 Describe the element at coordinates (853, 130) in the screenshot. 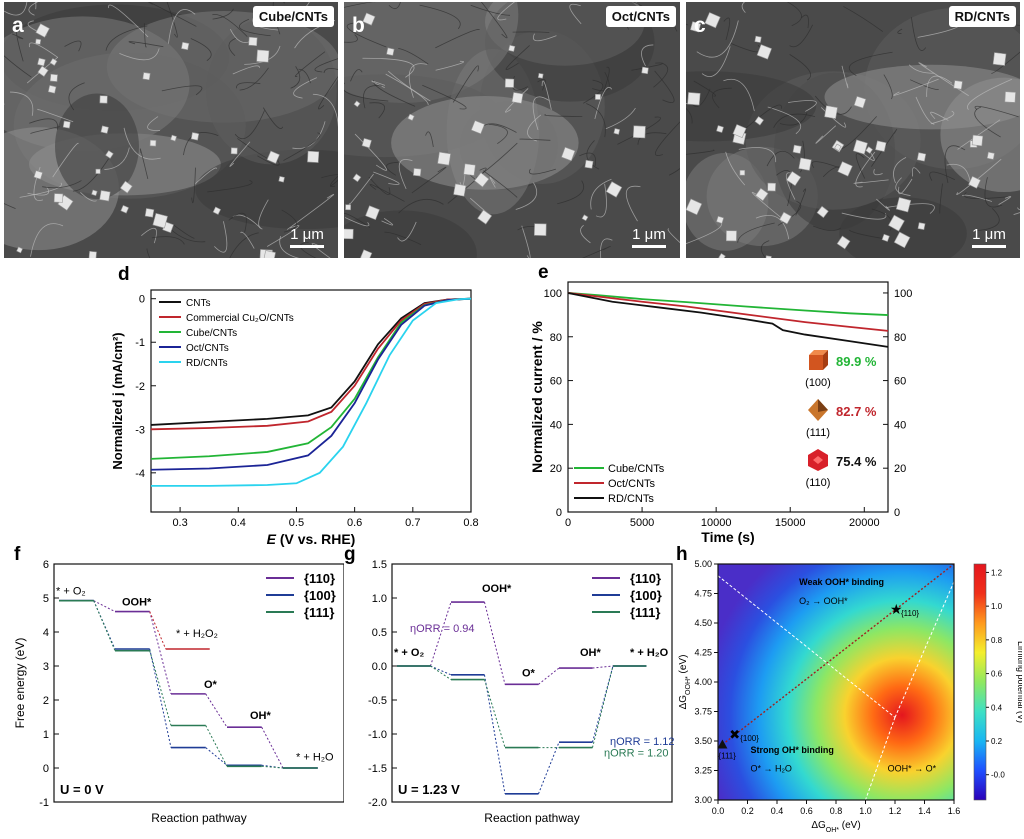

I see `sem-panel-c: c RD/CNTs 1 μm` at that location.